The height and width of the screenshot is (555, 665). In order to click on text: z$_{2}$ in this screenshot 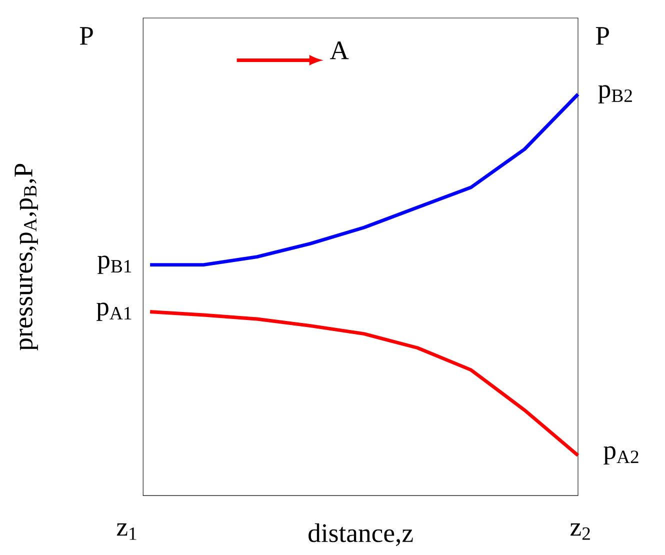, I will do `click(580, 531)`.